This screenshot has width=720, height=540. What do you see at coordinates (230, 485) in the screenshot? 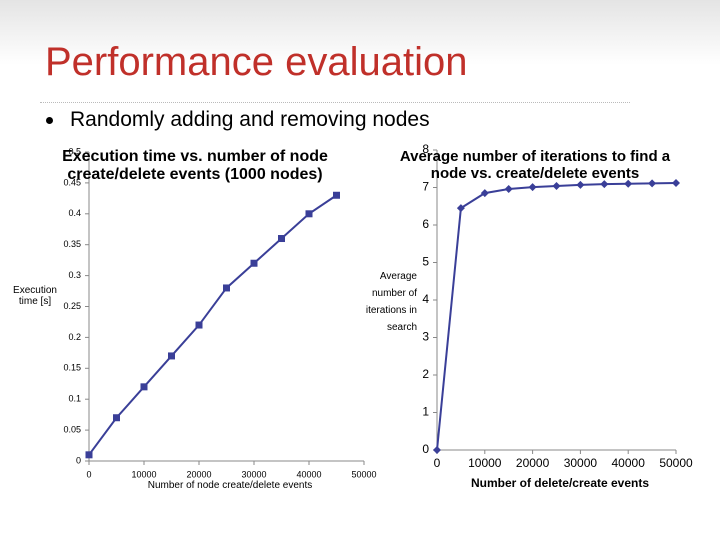
I see `x-axis-label: Number of node create/delete events` at bounding box center [230, 485].